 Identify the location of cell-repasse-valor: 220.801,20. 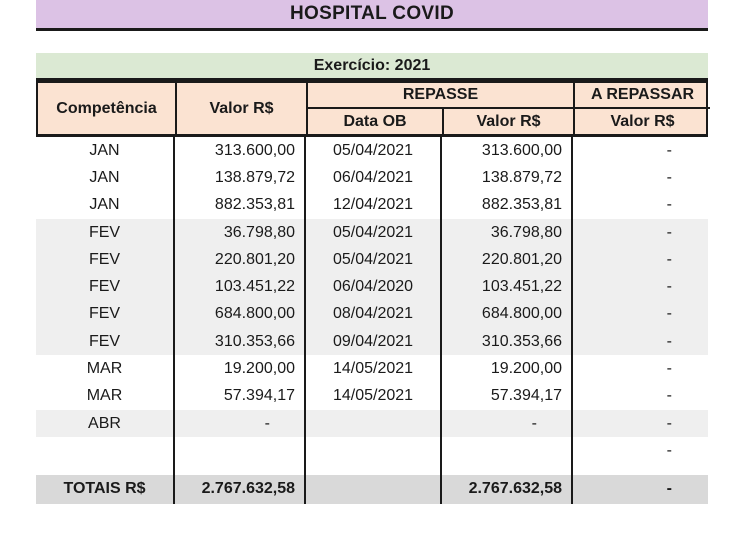
(507, 260).